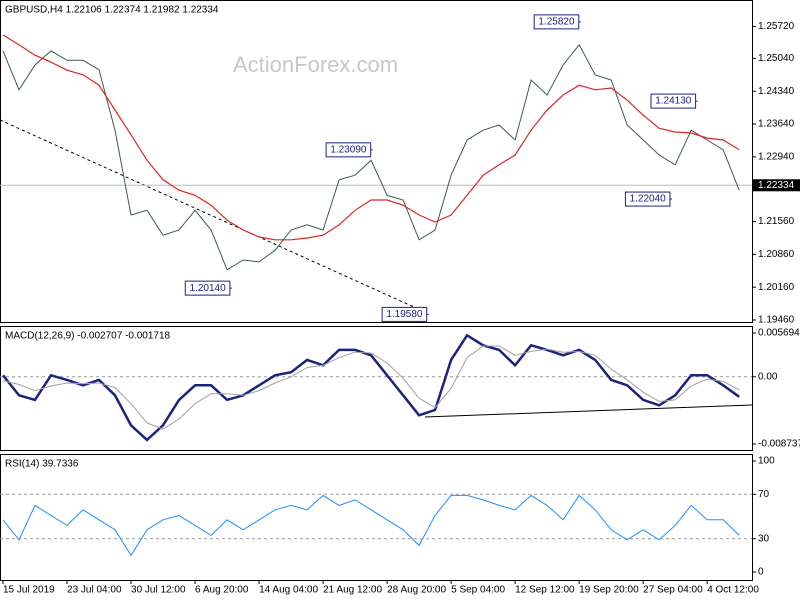  I want to click on y-tick-label: 1.21560, so click(776, 221).